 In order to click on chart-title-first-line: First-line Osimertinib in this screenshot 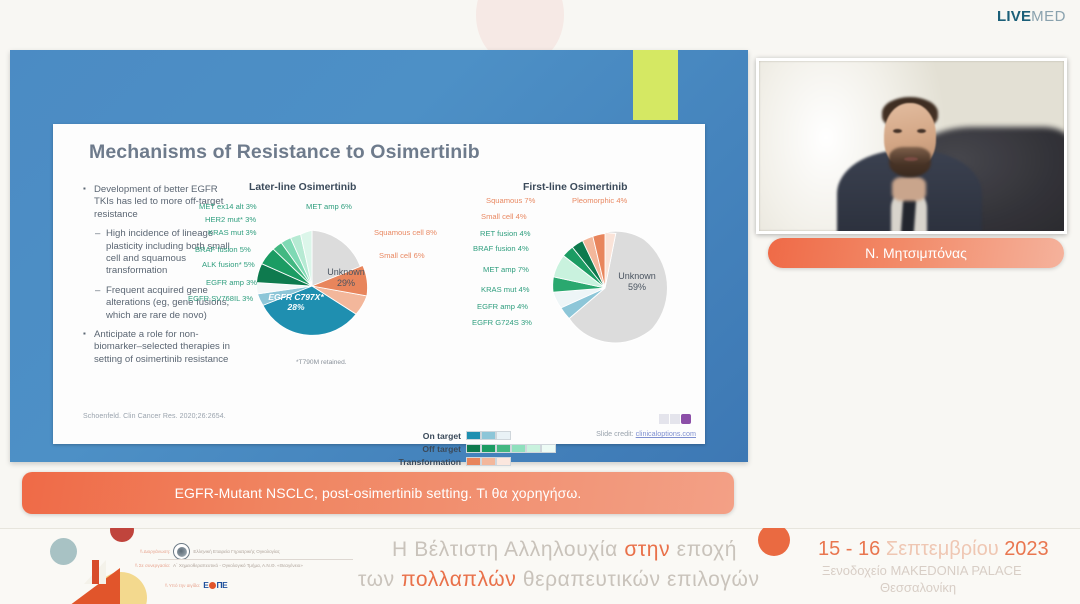, I will do `click(575, 187)`.